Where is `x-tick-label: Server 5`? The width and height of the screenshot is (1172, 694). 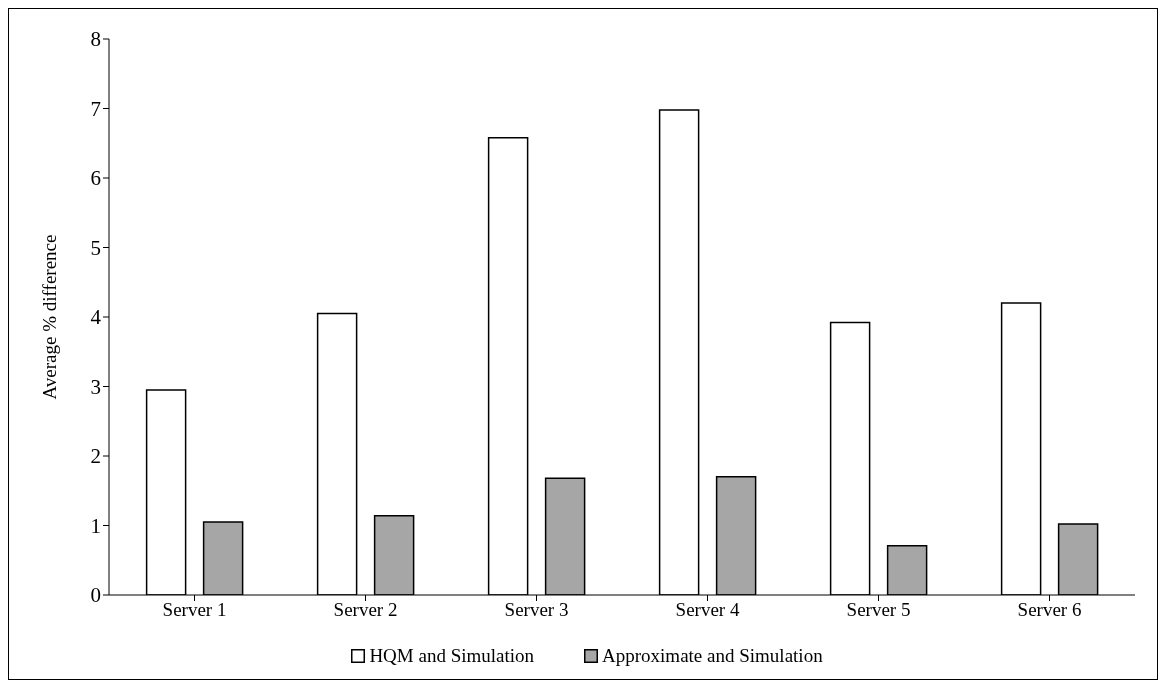 x-tick-label: Server 5 is located at coordinates (878, 610).